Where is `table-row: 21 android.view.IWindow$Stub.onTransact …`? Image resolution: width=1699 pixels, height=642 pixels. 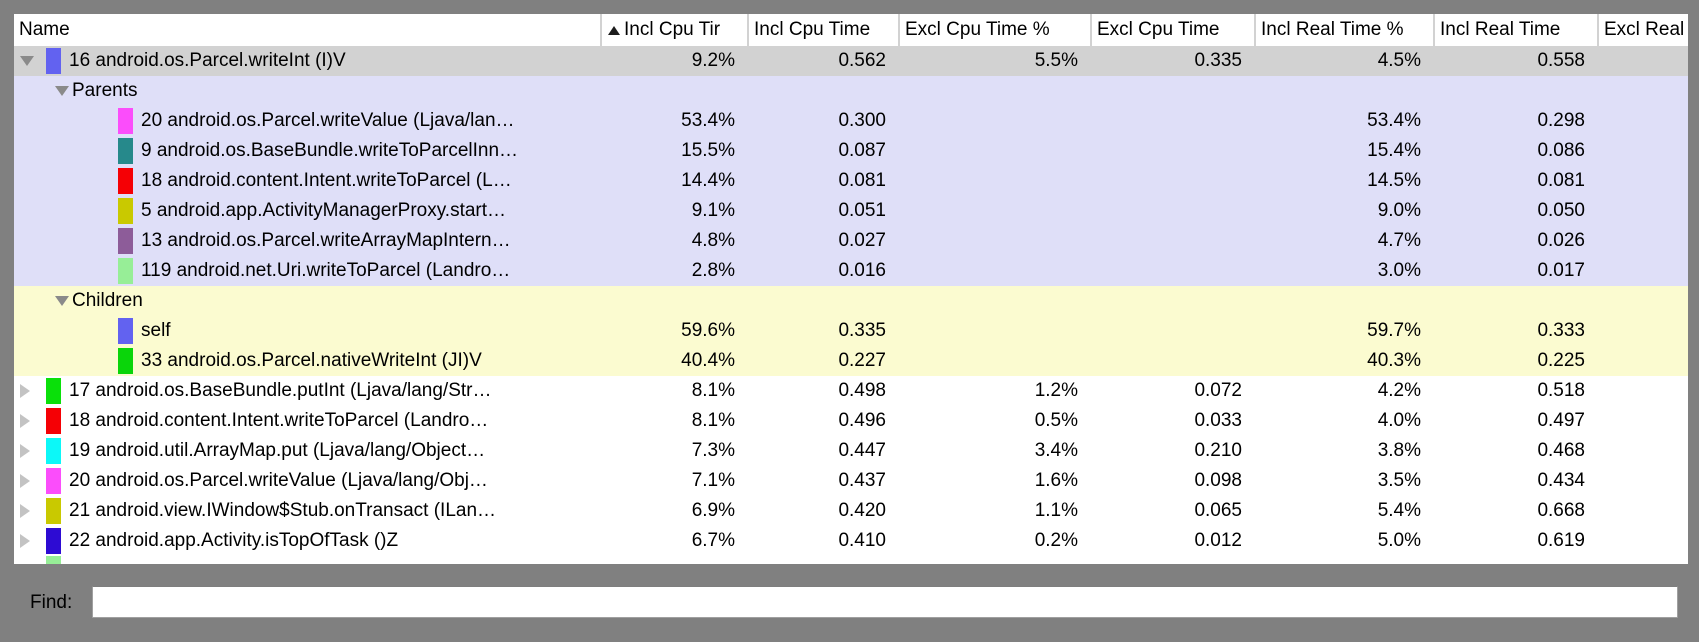 table-row: 21 android.view.IWindow$Stub.onTransact … is located at coordinates (851, 511).